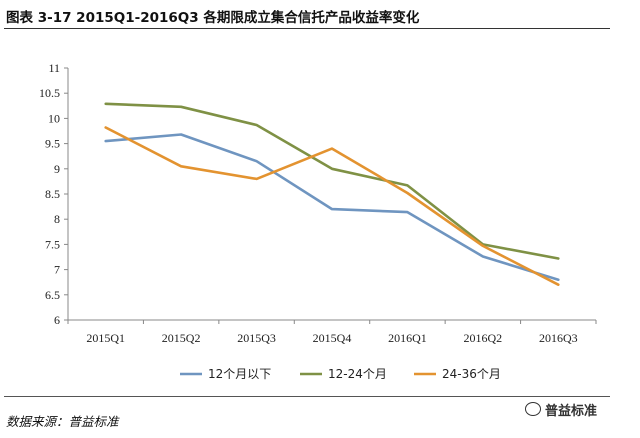 The image size is (640, 438). What do you see at coordinates (558, 338) in the screenshot?
I see `x-tick-label: 2016Q3` at bounding box center [558, 338].